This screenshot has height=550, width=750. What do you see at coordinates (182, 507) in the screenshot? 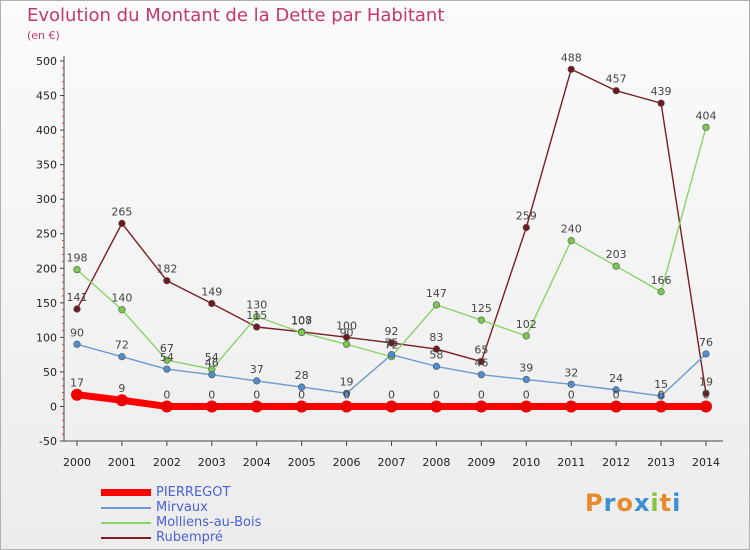
I see `legend-label-mirvaux: Mirvaux` at bounding box center [182, 507].